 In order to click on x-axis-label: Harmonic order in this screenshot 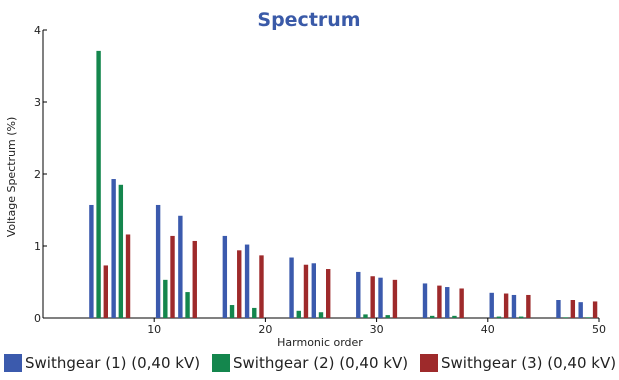, I will do `click(320, 342)`.